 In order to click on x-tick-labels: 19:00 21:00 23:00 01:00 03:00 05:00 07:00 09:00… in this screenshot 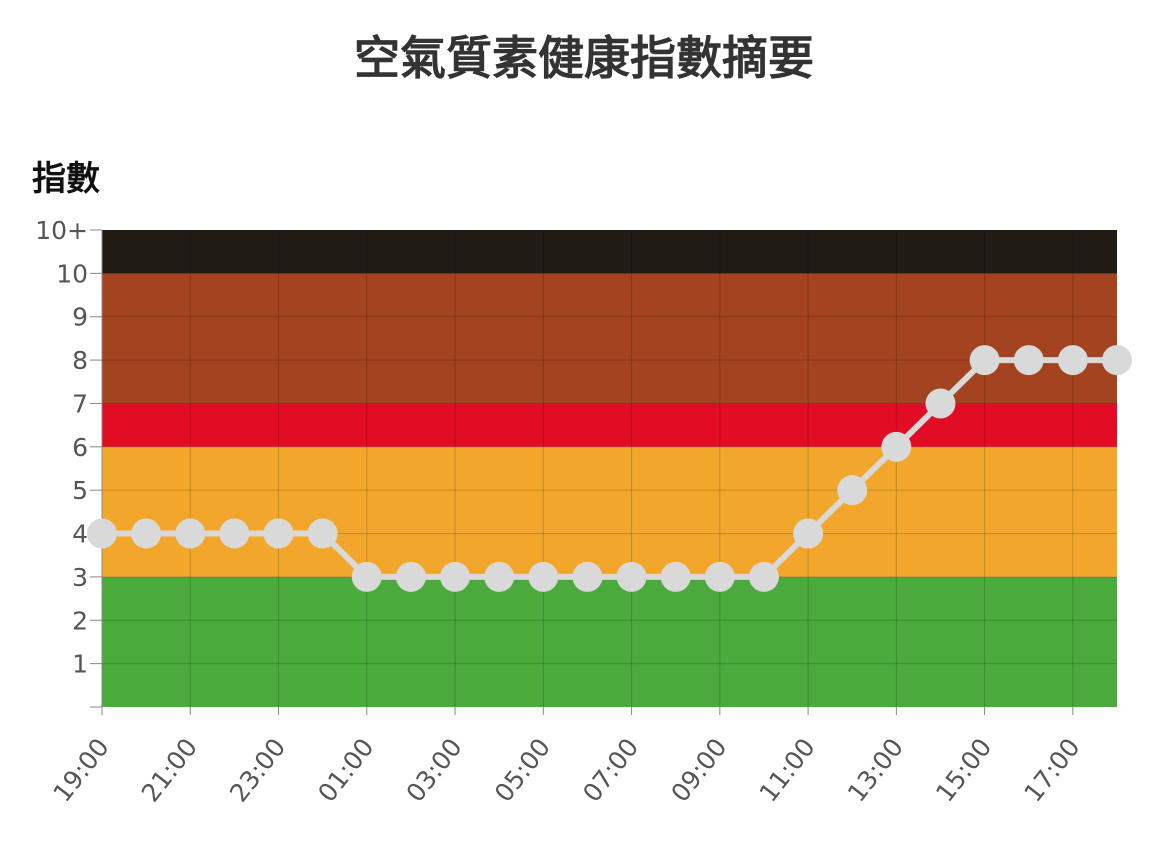, I will do `click(567, 770)`.